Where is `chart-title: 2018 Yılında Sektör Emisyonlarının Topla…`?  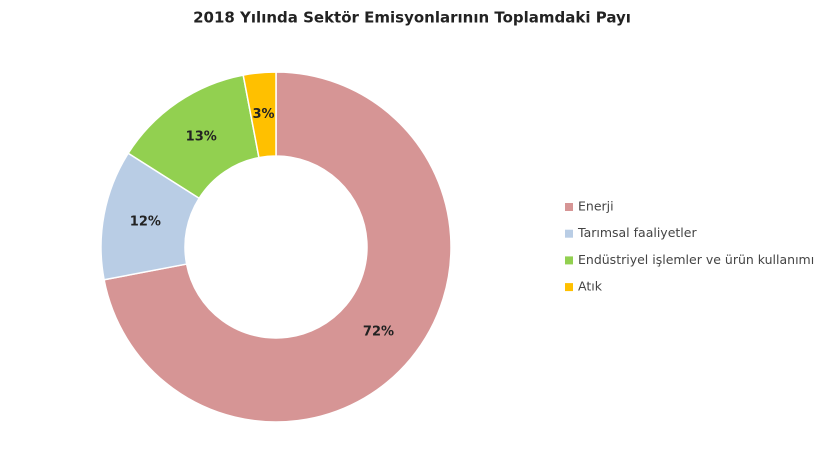
chart-title: 2018 Yılında Sektör Emisyonlarının Topla… is located at coordinates (412, 18).